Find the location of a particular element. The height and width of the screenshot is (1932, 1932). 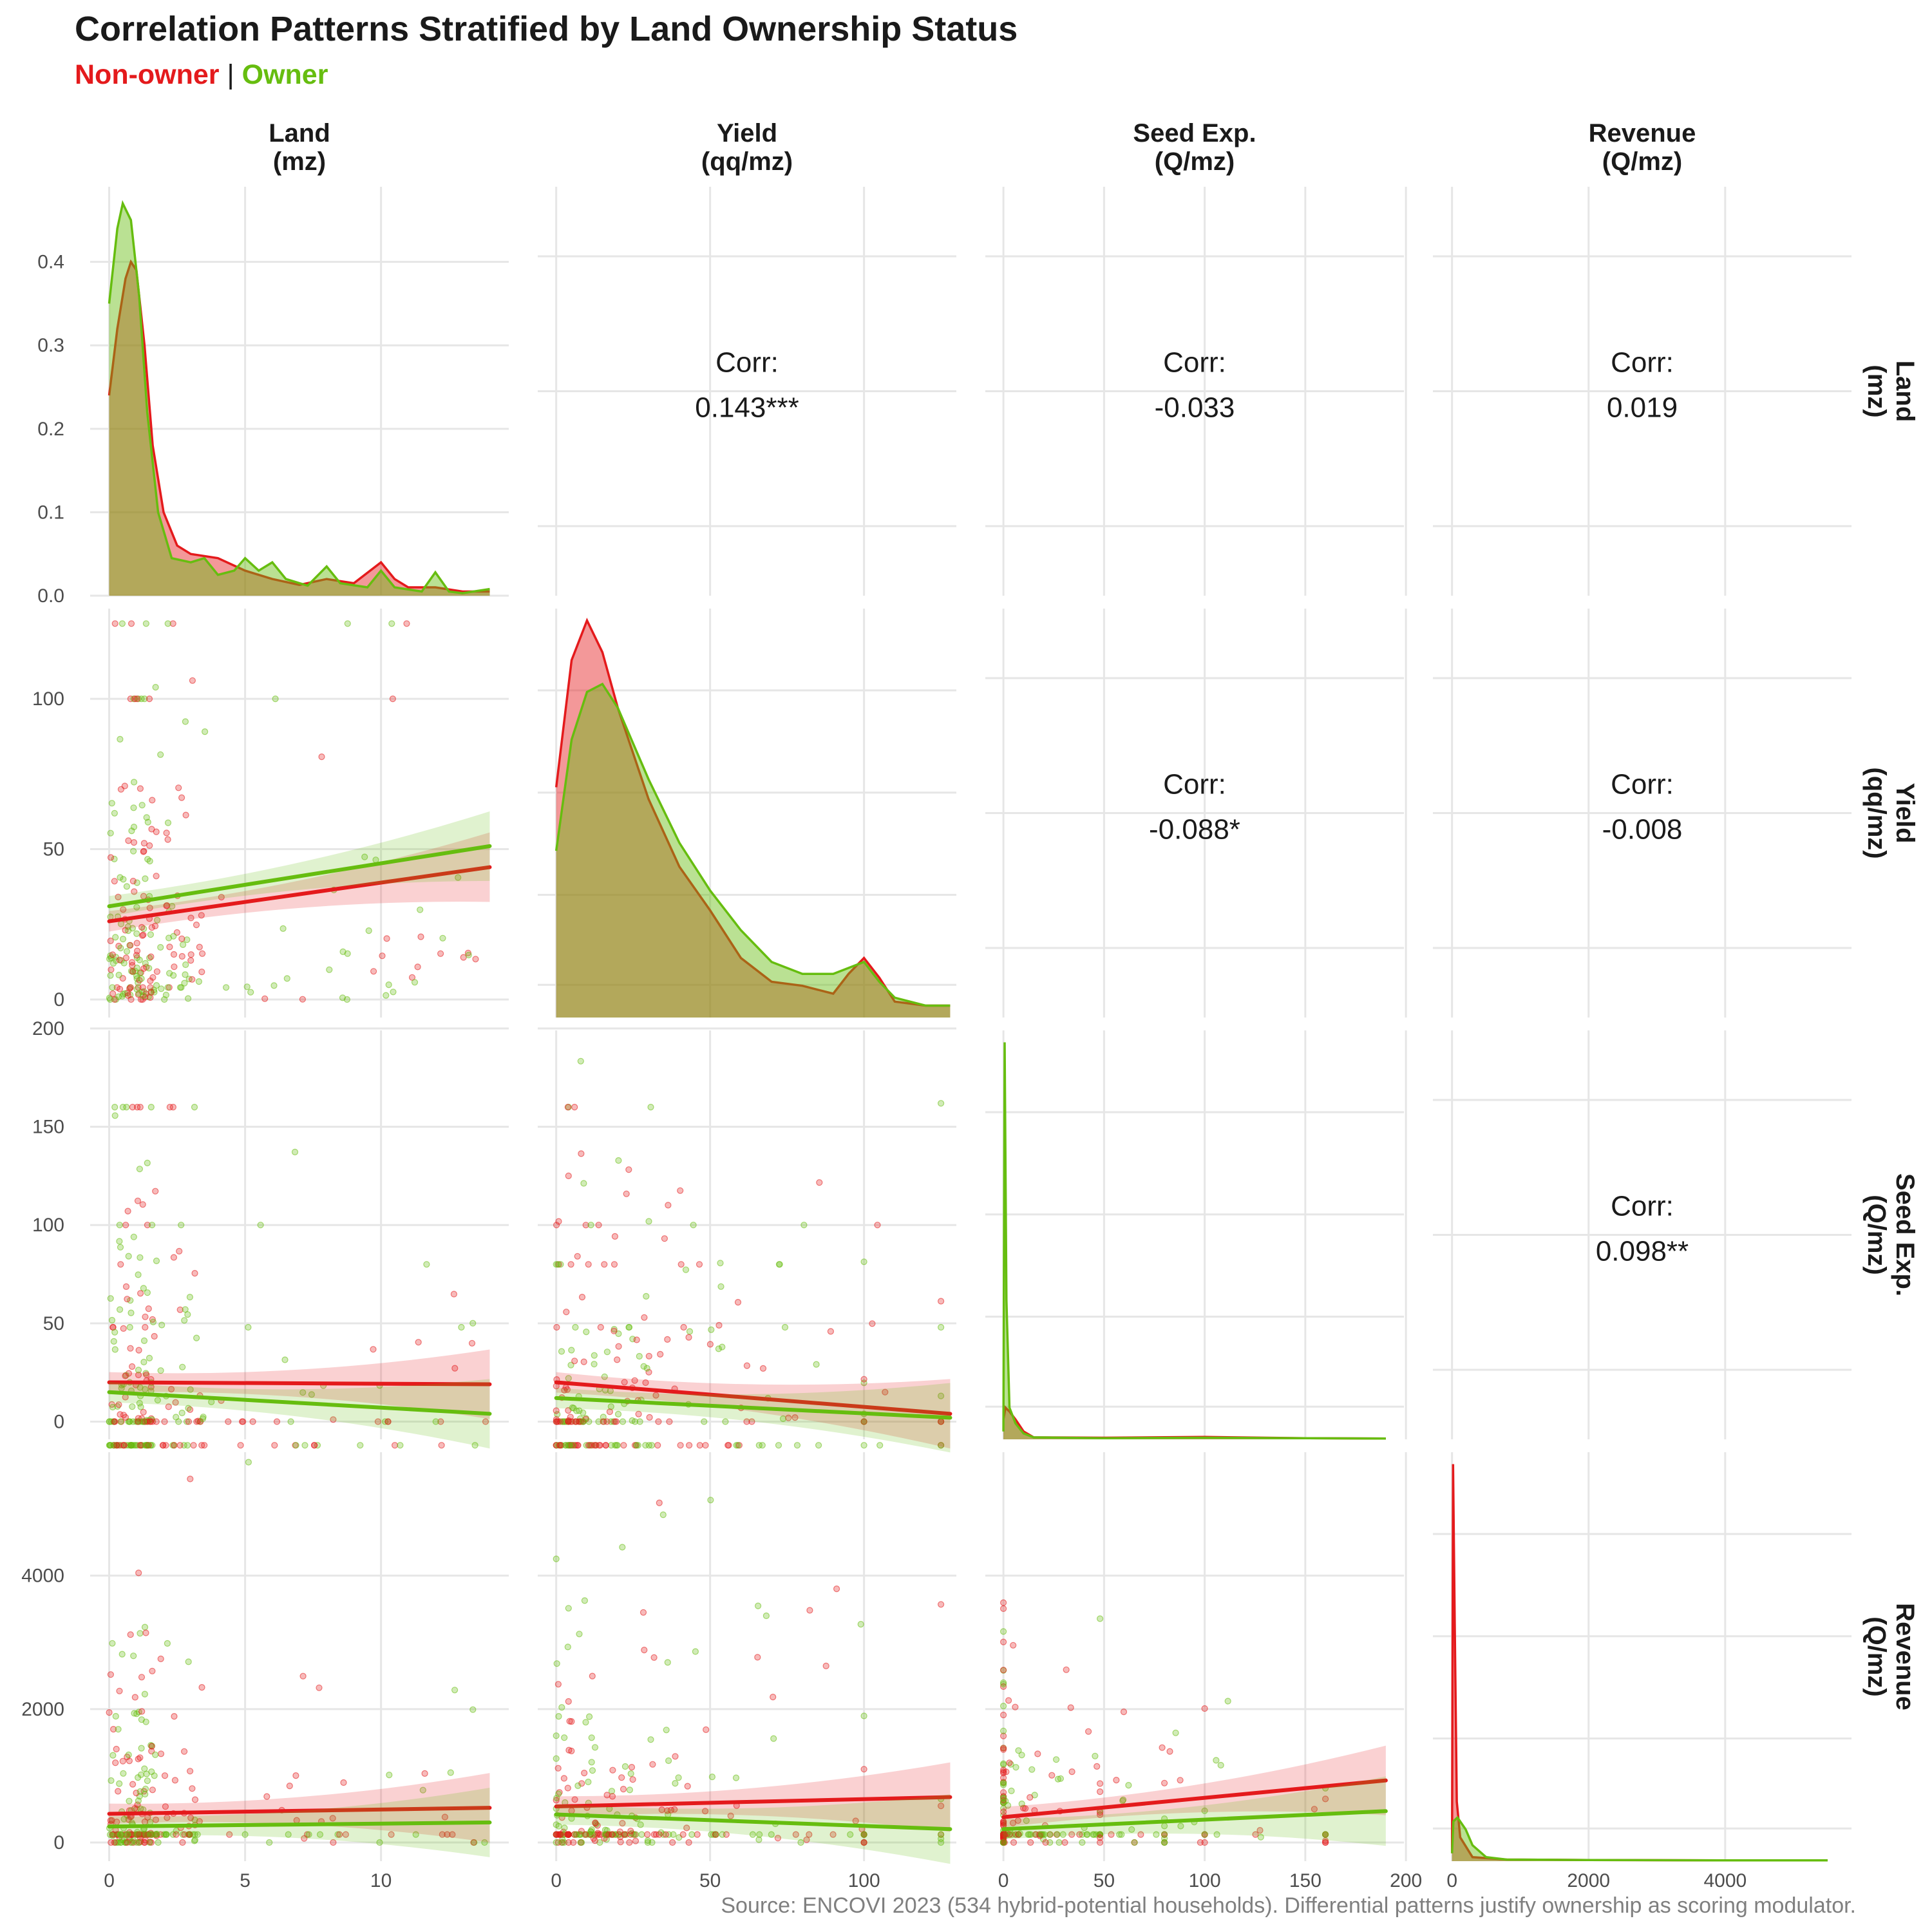

x-tick-seed: 50 is located at coordinates (1104, 1880).